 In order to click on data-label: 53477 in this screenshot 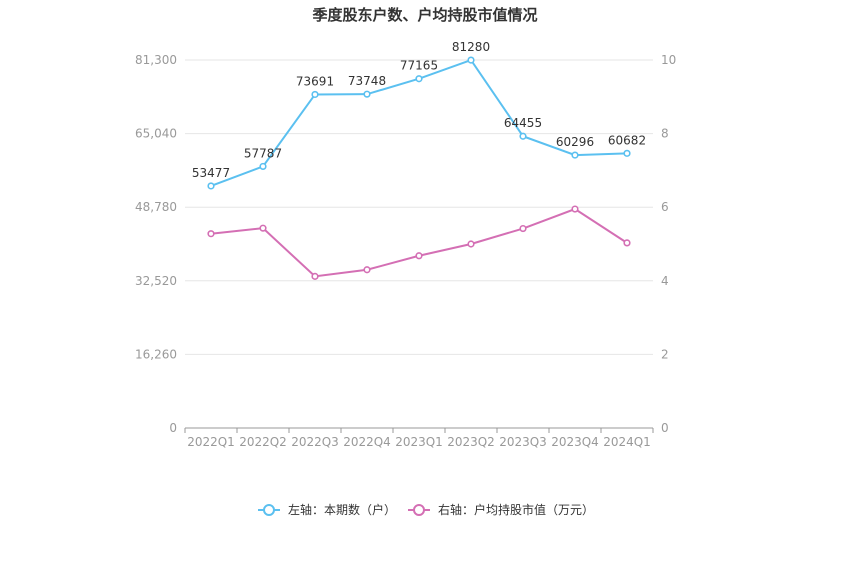, I will do `click(211, 173)`.